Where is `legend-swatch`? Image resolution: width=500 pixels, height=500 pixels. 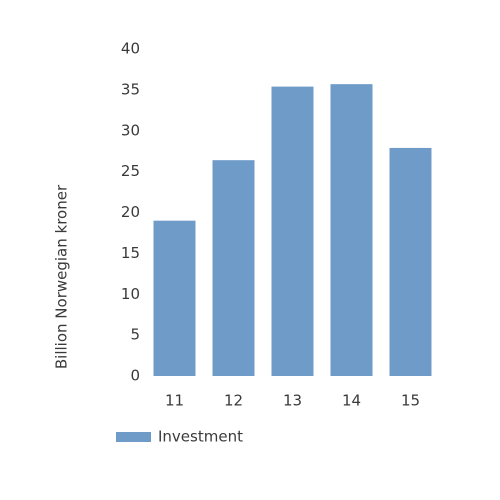
legend-swatch is located at coordinates (133, 437).